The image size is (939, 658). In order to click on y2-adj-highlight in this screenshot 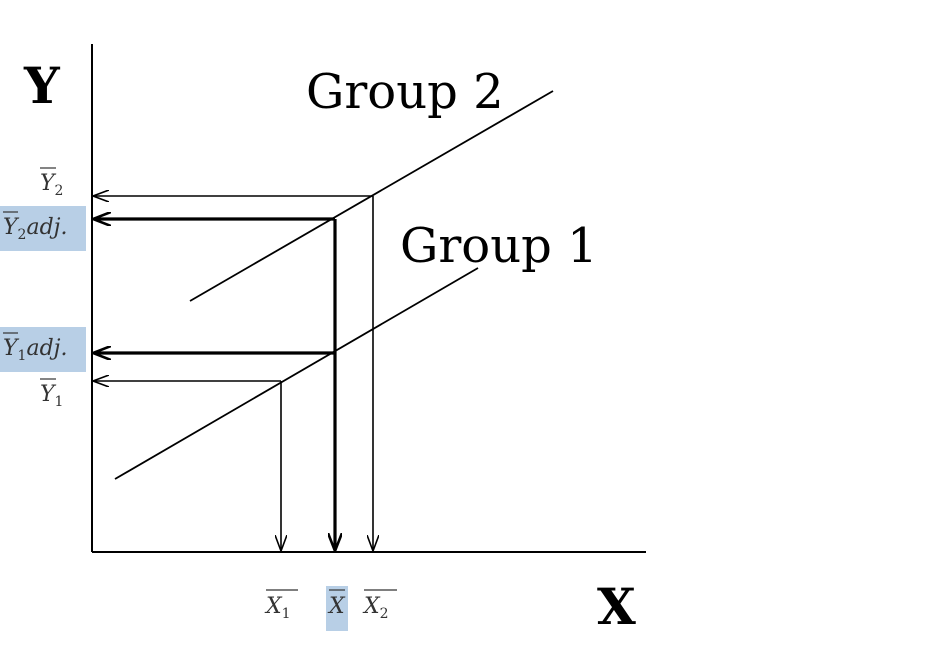, I will do `click(43, 228)`.